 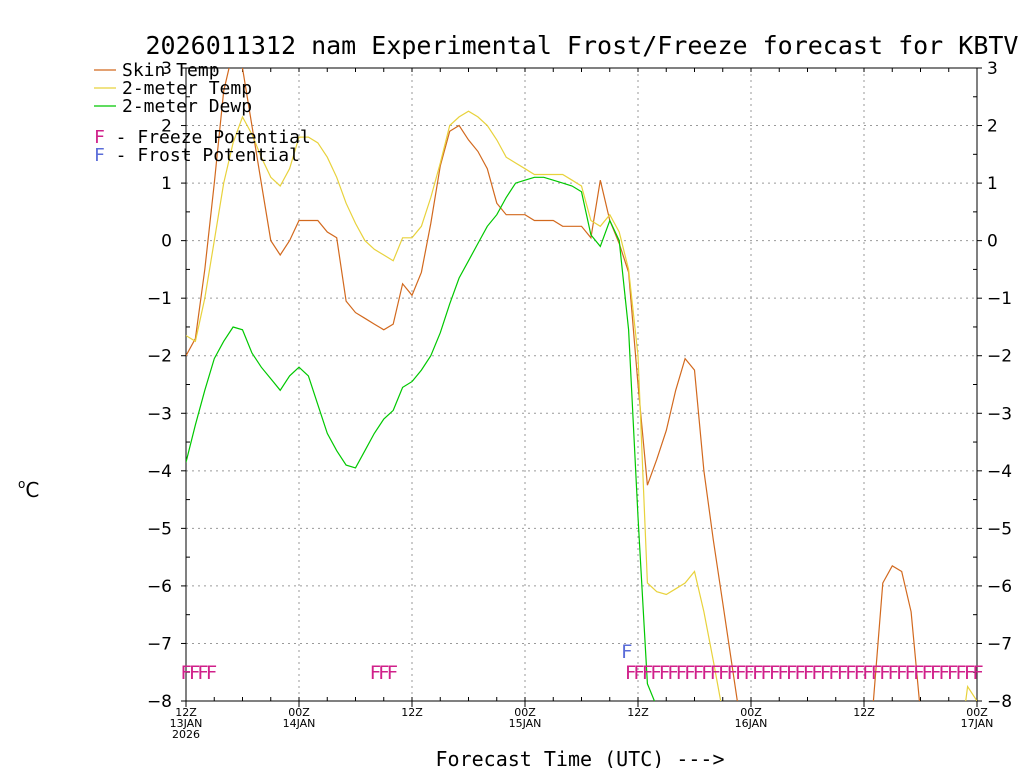 What do you see at coordinates (168, 385) in the screenshot?
I see `y-axis-left: 3 2 1 0 −1 −2 −3 −4 −5 −6 −7 −8` at bounding box center [168, 385].